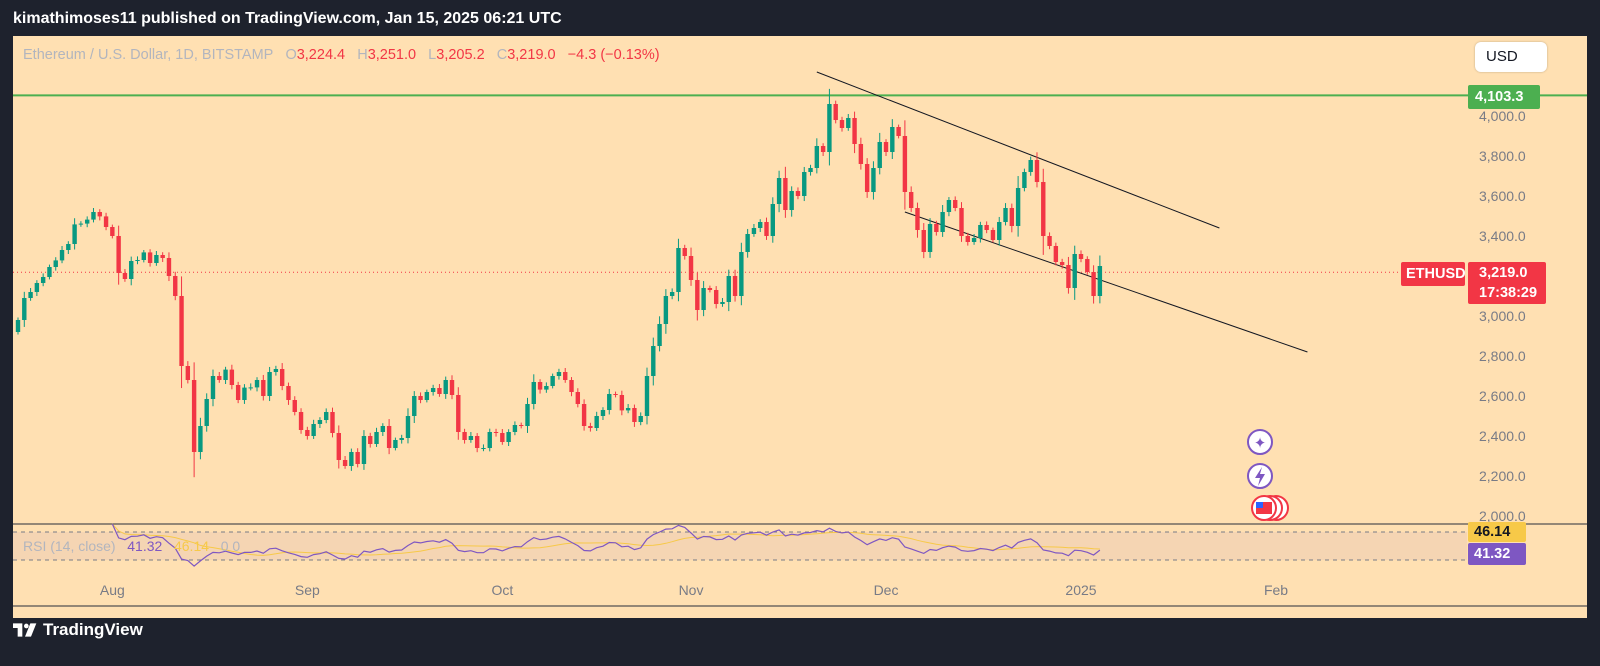  What do you see at coordinates (613, 55) in the screenshot?
I see `change-value: −4.3 (−0.13%)` at bounding box center [613, 55].